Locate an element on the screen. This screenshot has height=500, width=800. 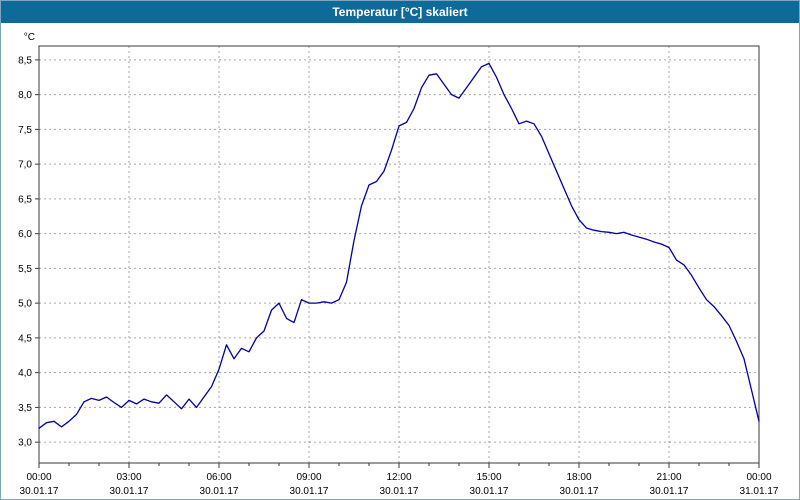
svg-text: 8,0 is located at coordinates (25, 95).